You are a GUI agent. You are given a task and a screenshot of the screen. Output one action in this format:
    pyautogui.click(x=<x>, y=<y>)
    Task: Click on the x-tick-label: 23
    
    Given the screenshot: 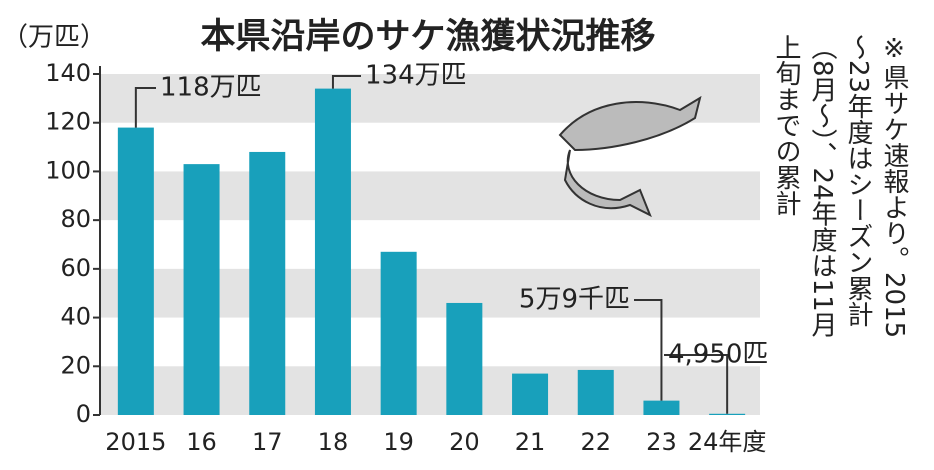 What is the action you would take?
    pyautogui.click(x=661, y=442)
    